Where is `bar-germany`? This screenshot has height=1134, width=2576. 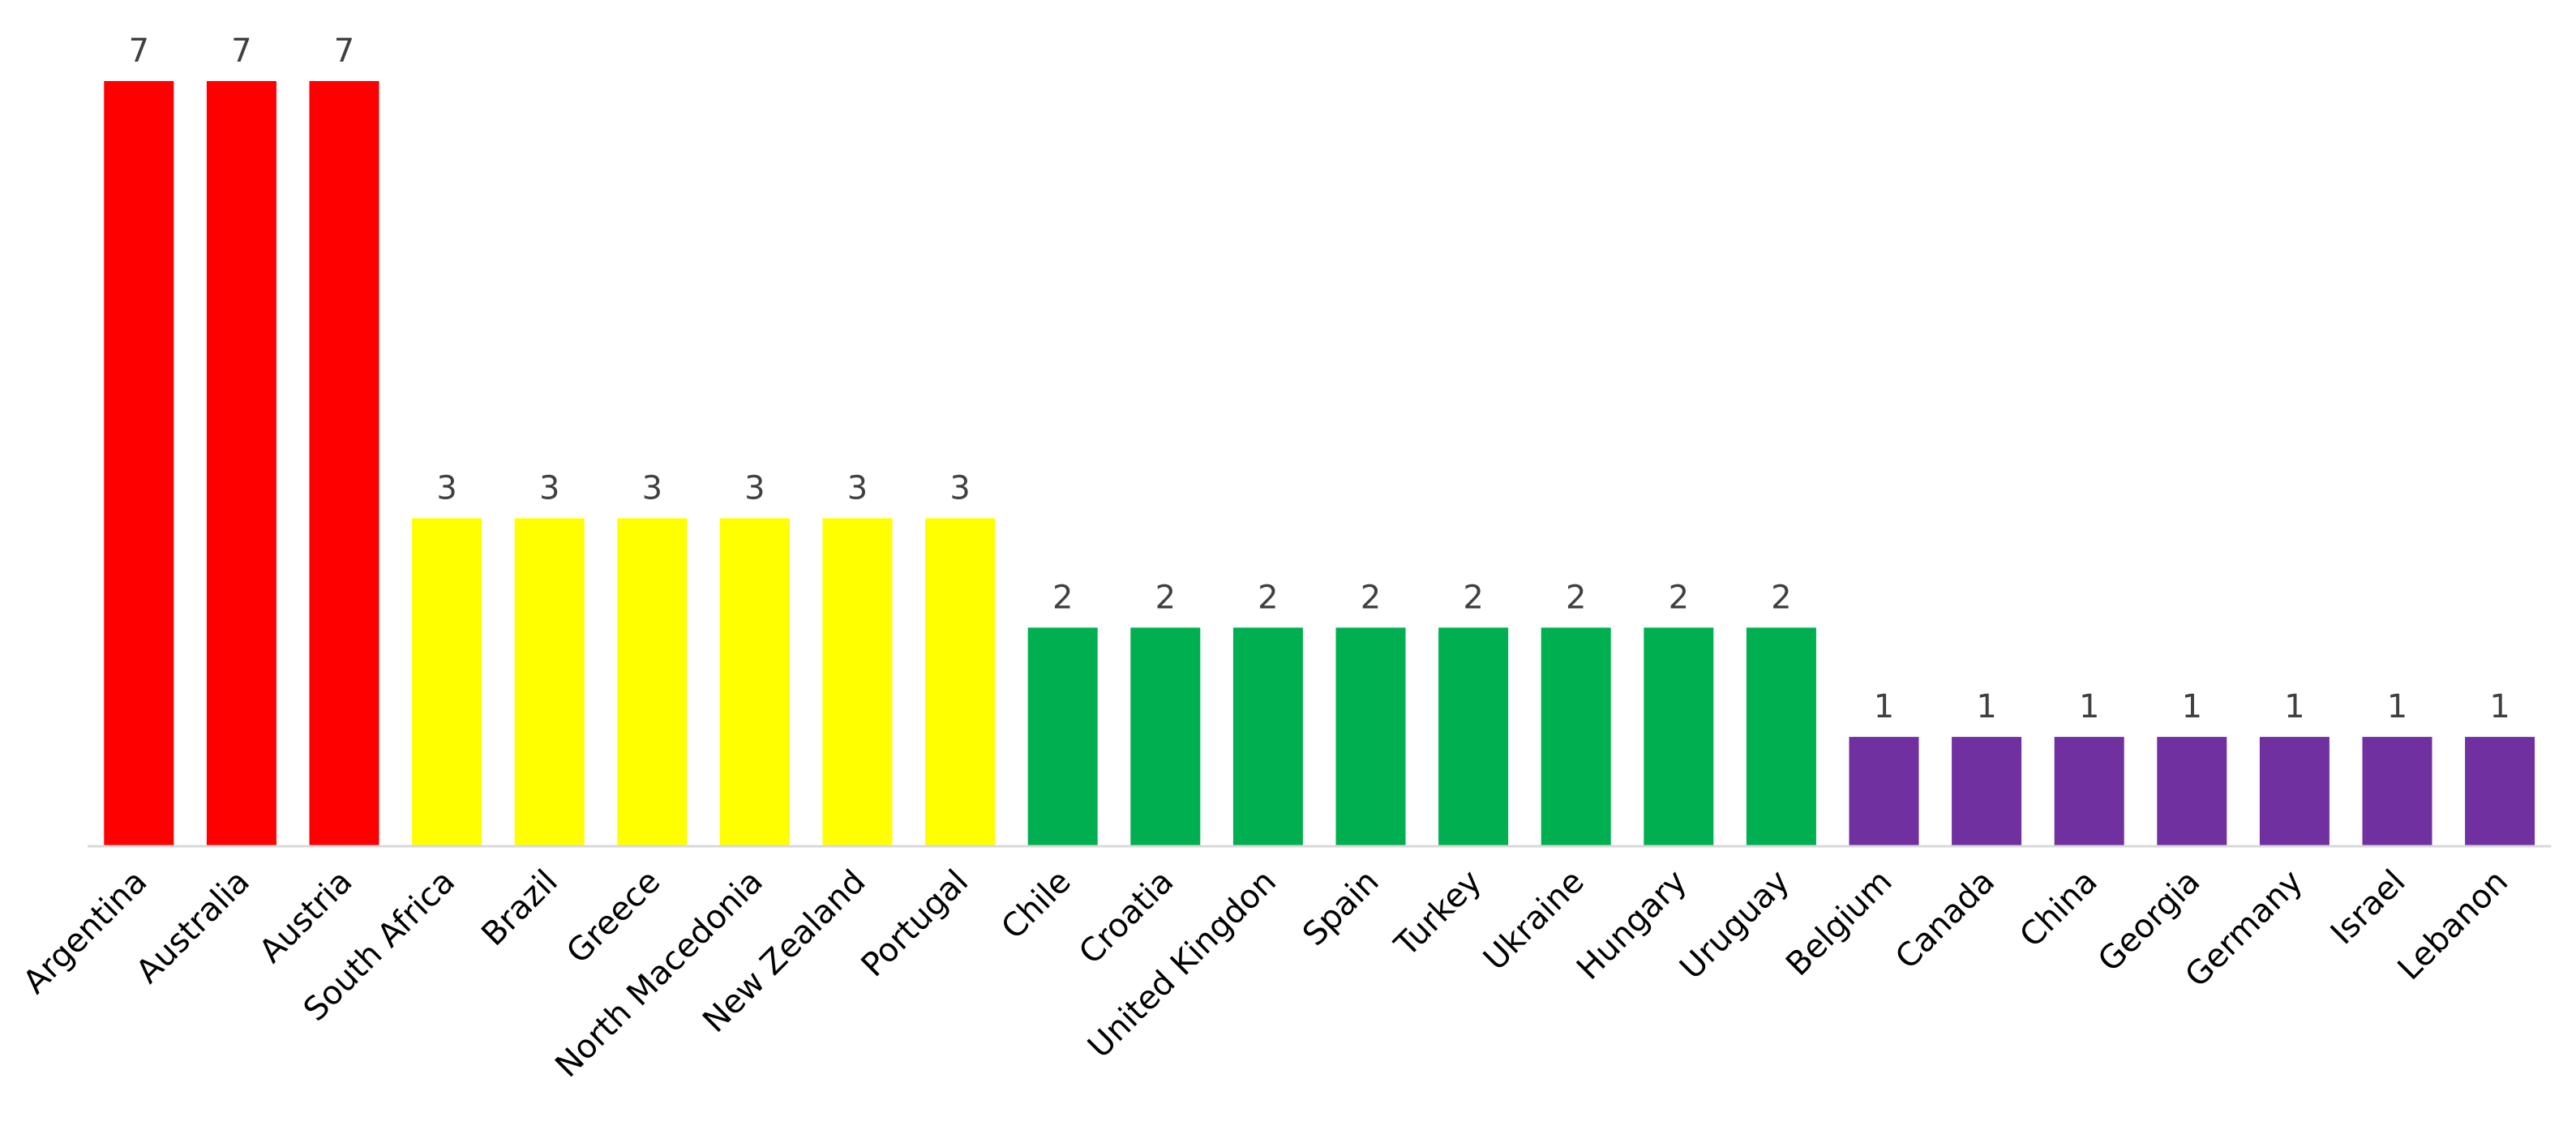
bar-germany is located at coordinates (2294, 791).